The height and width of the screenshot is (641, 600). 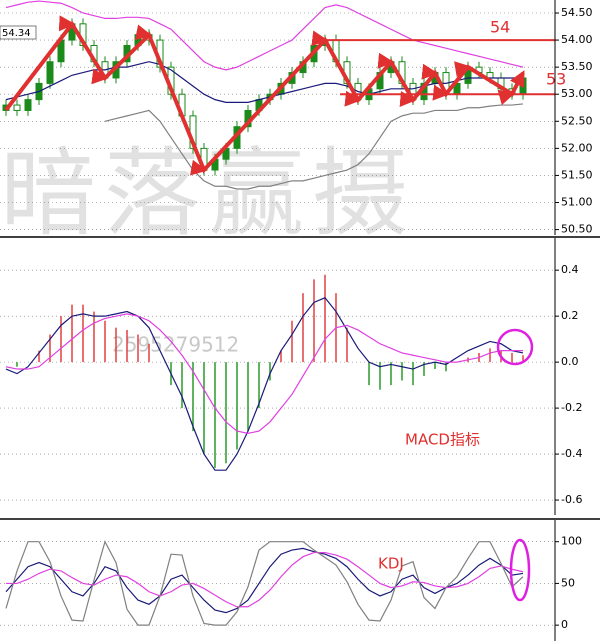 What do you see at coordinates (570, 315) in the screenshot?
I see `y-tick-label: 0.2` at bounding box center [570, 315].